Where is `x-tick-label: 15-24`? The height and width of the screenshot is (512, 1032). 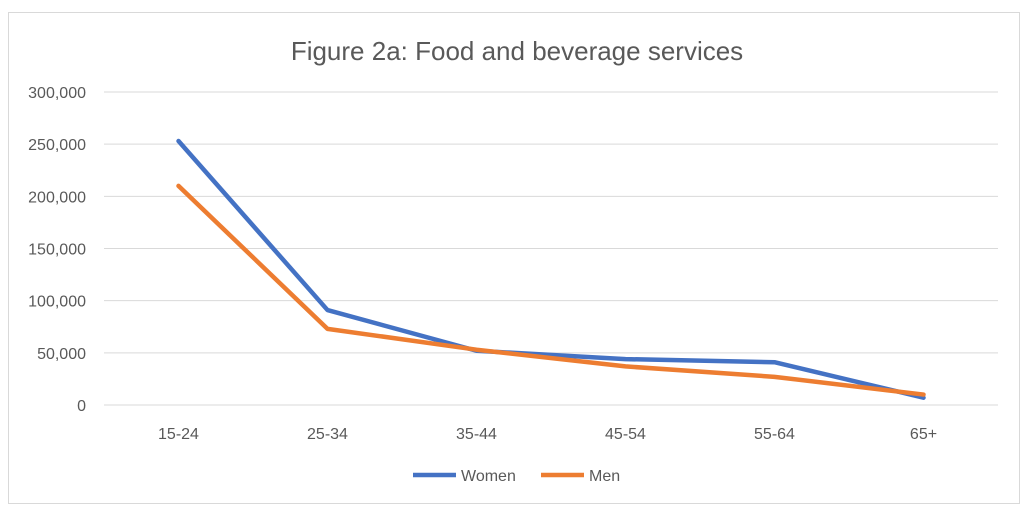 x-tick-label: 15-24 is located at coordinates (178, 434).